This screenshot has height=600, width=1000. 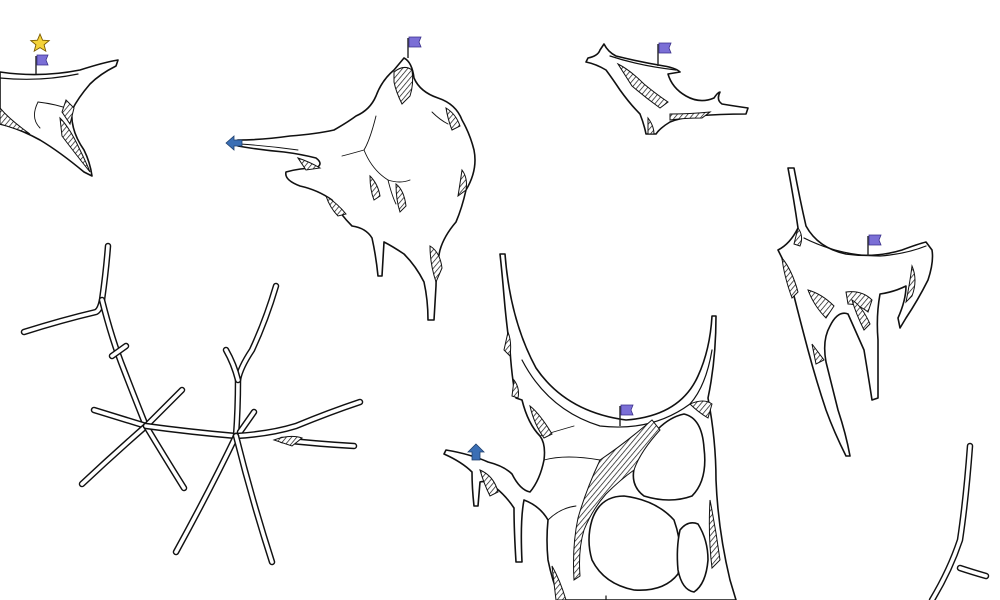 I want to click on flag-island-top-right, so click(x=664, y=54).